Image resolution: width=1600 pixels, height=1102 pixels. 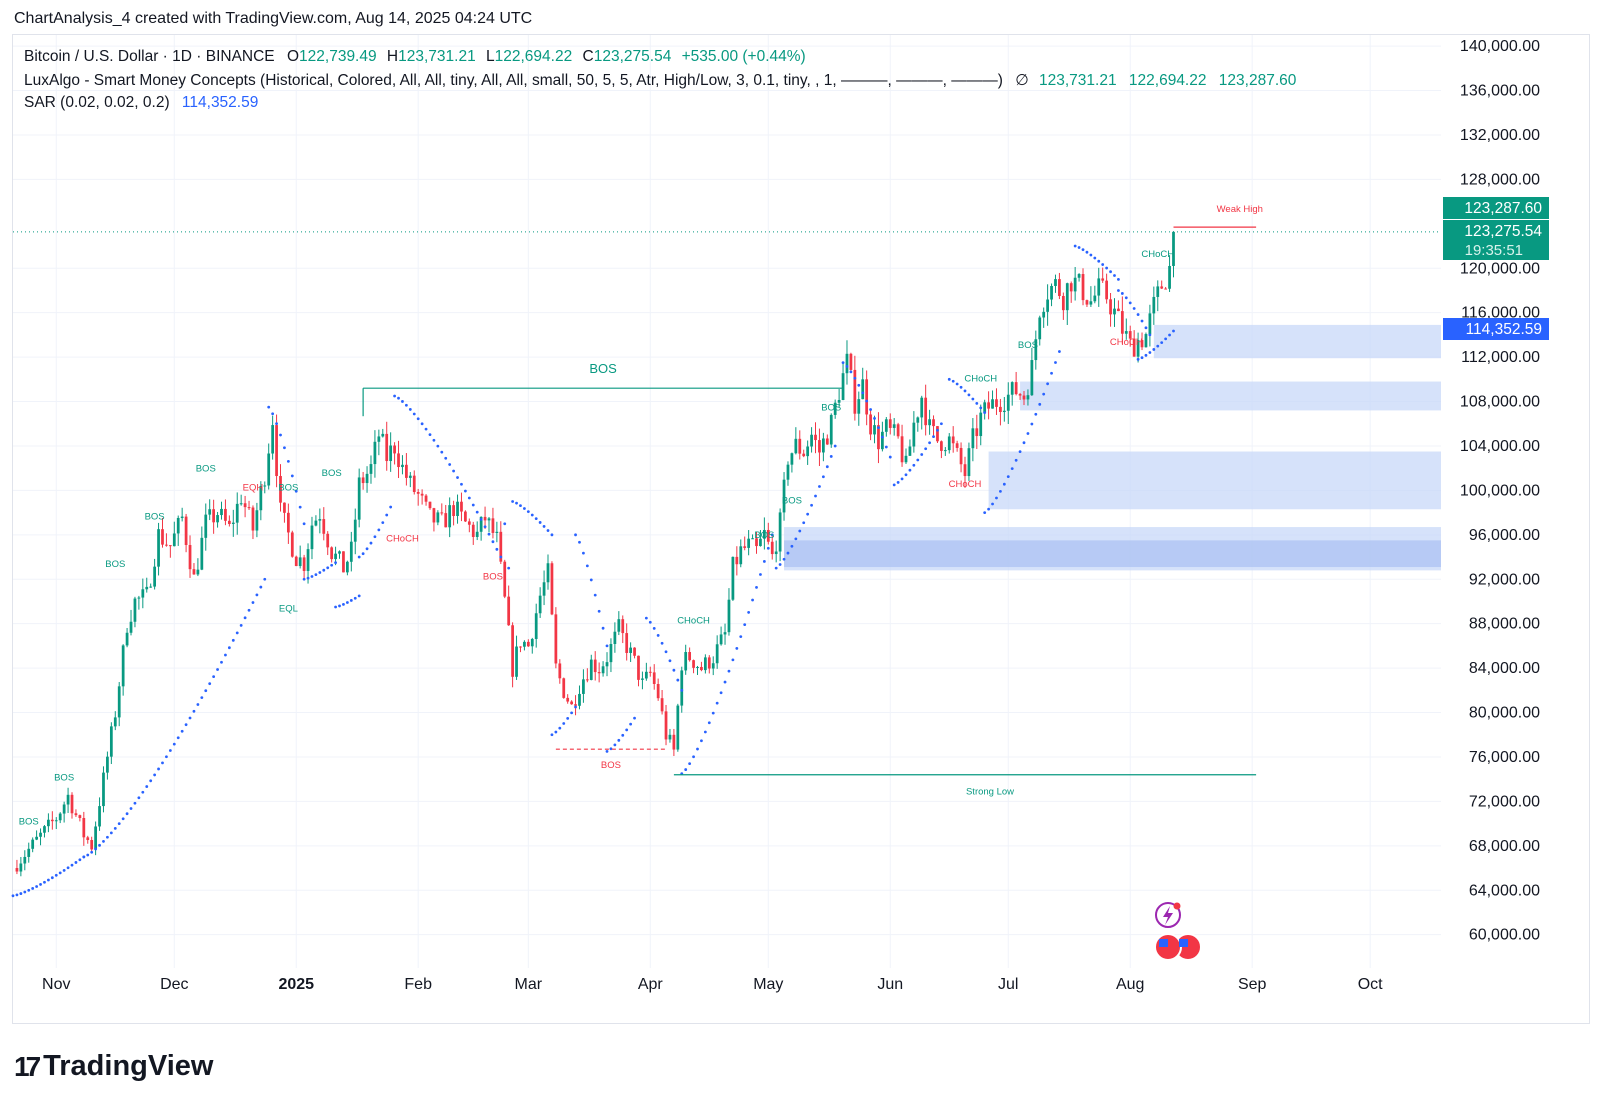 I want to click on structure-level-label: BOS, so click(x=603, y=368).